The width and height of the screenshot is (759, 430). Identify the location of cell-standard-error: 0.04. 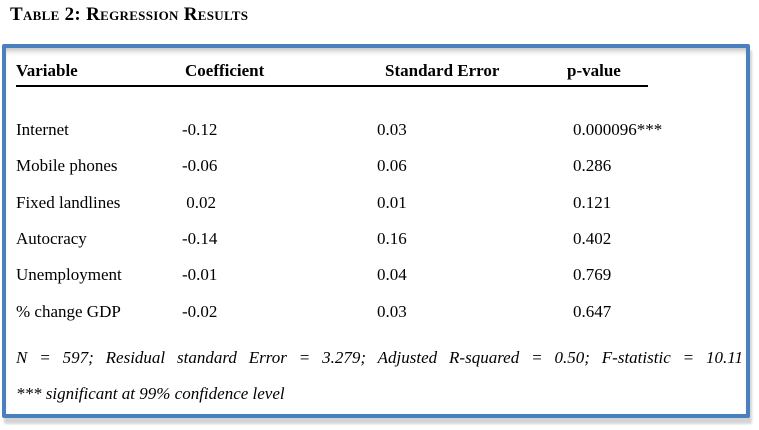
(392, 274).